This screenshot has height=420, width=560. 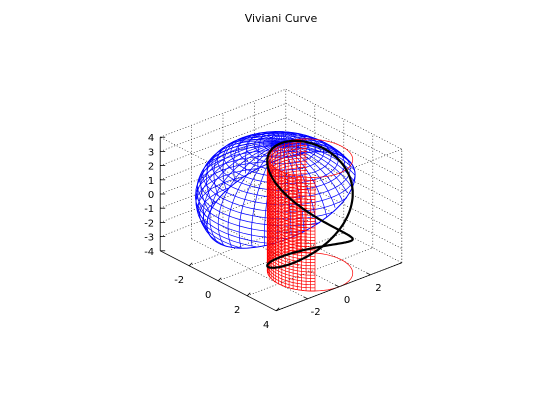 What do you see at coordinates (151, 152) in the screenshot?
I see `z-tick-label: 3` at bounding box center [151, 152].